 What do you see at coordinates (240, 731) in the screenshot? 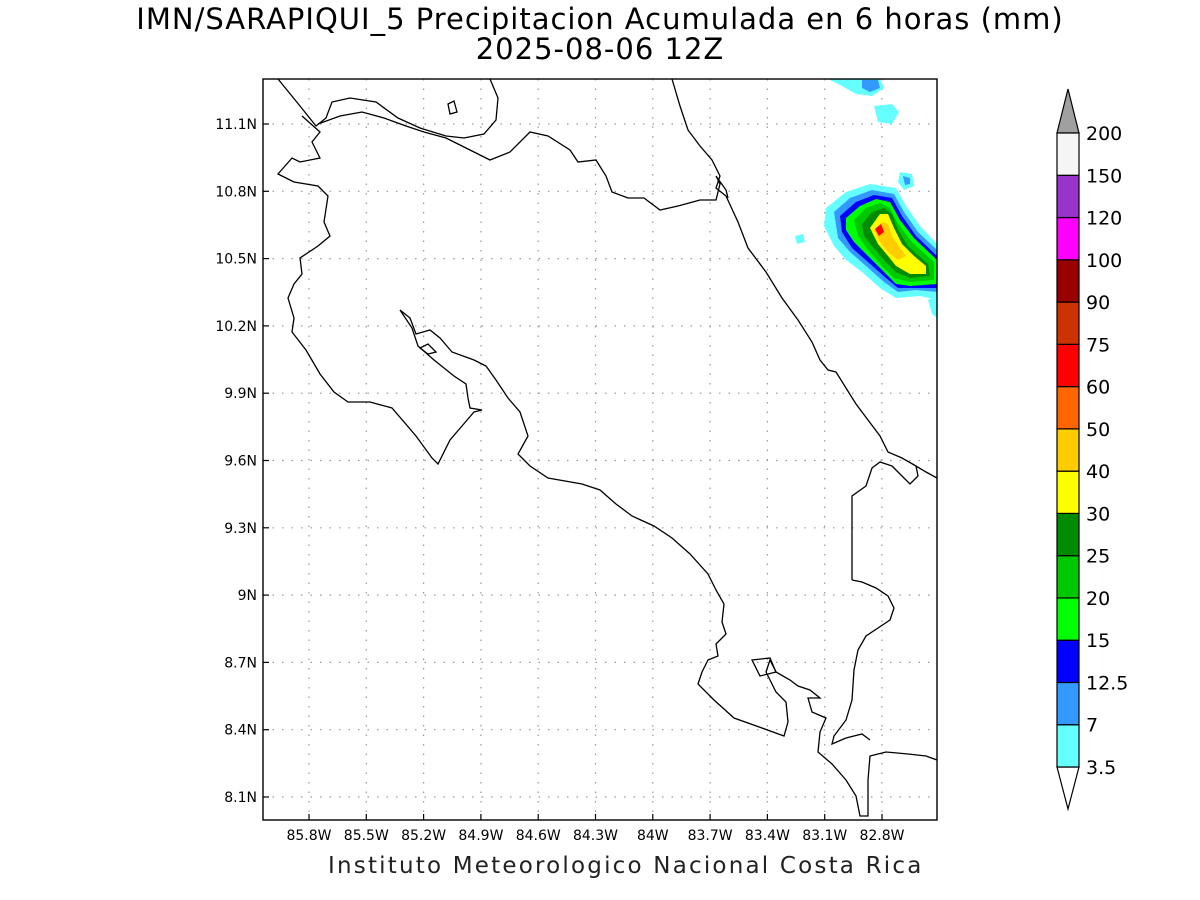
I see `lat-tick-label: 8.4N` at bounding box center [240, 731].